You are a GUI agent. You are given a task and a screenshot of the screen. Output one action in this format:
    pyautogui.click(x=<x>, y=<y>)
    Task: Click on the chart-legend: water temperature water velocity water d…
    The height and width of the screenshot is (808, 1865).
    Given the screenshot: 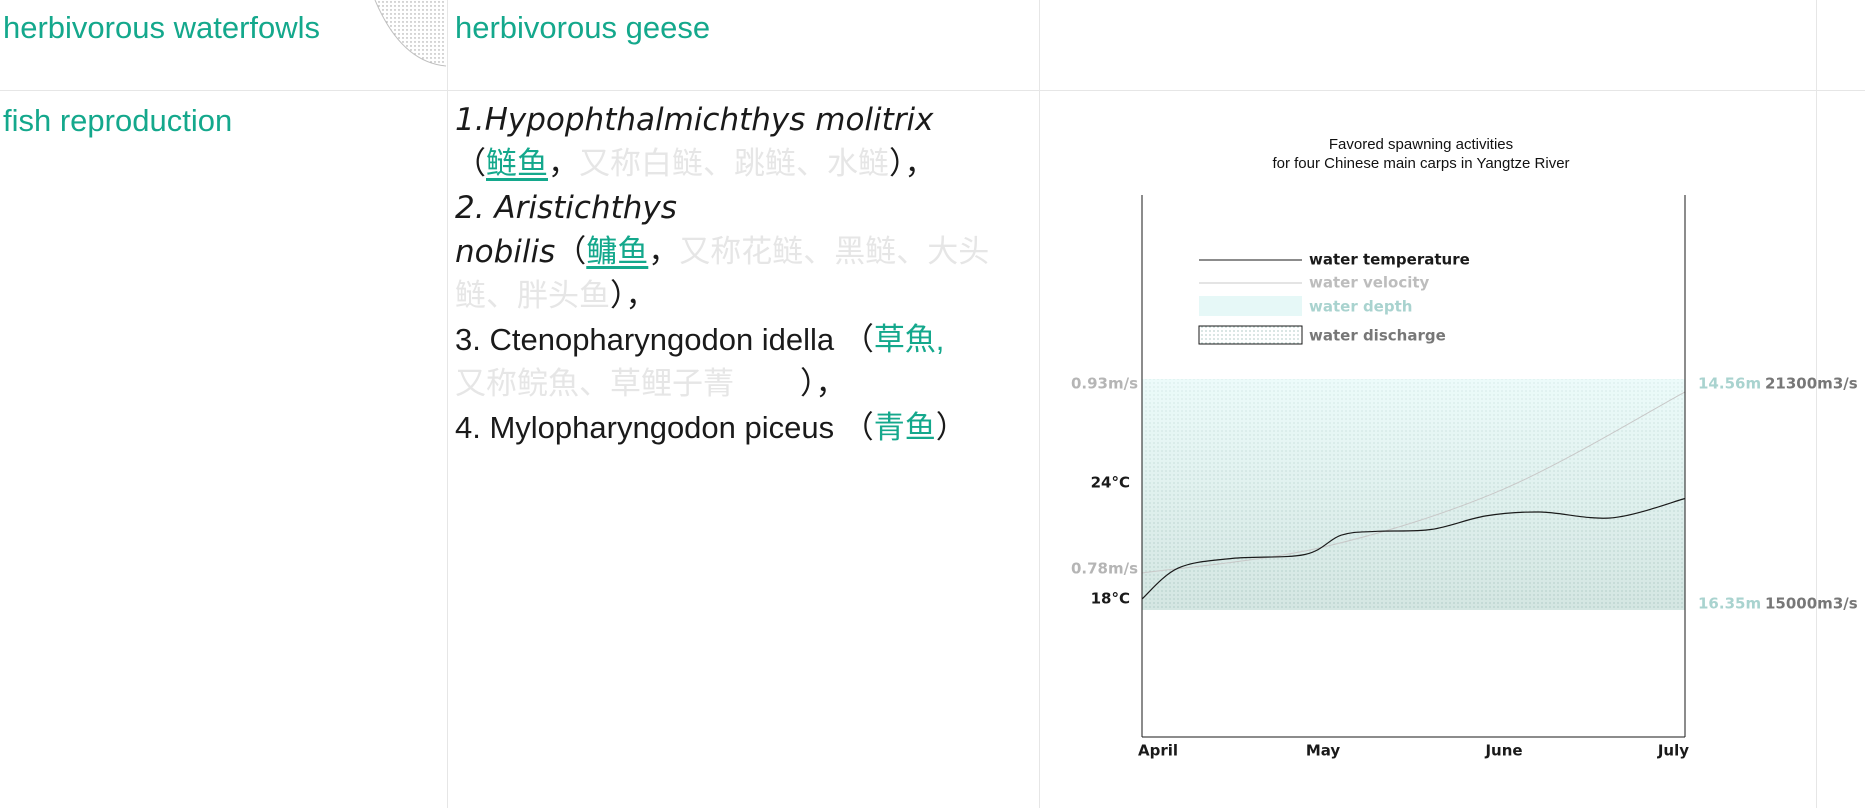 What is the action you would take?
    pyautogui.click(x=1334, y=298)
    